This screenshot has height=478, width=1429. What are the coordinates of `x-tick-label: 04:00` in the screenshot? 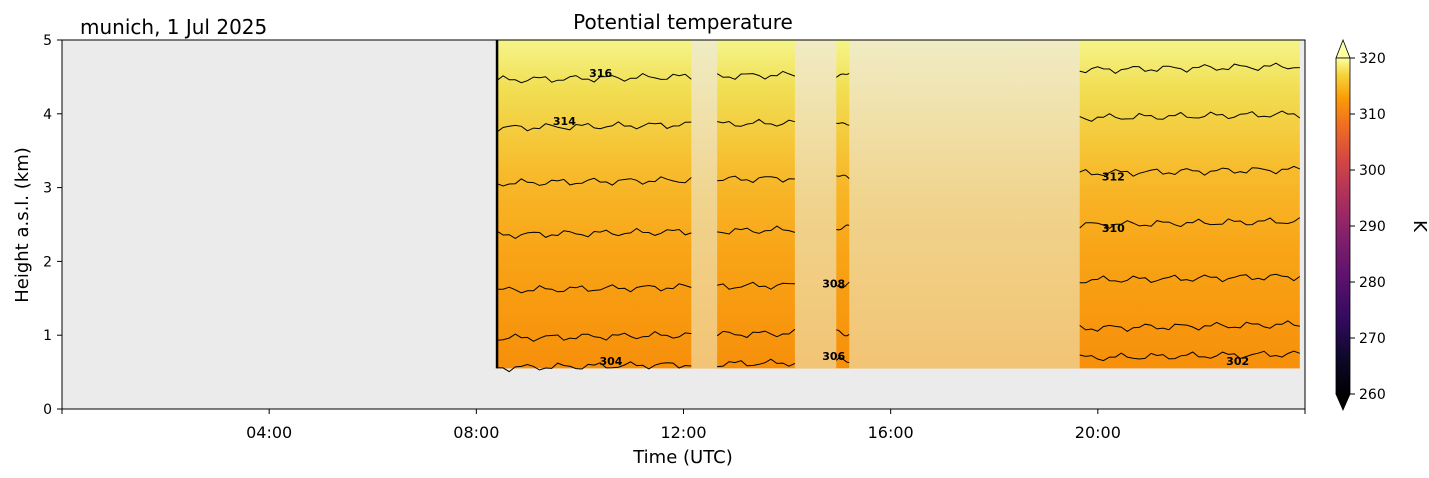 It's located at (269, 432).